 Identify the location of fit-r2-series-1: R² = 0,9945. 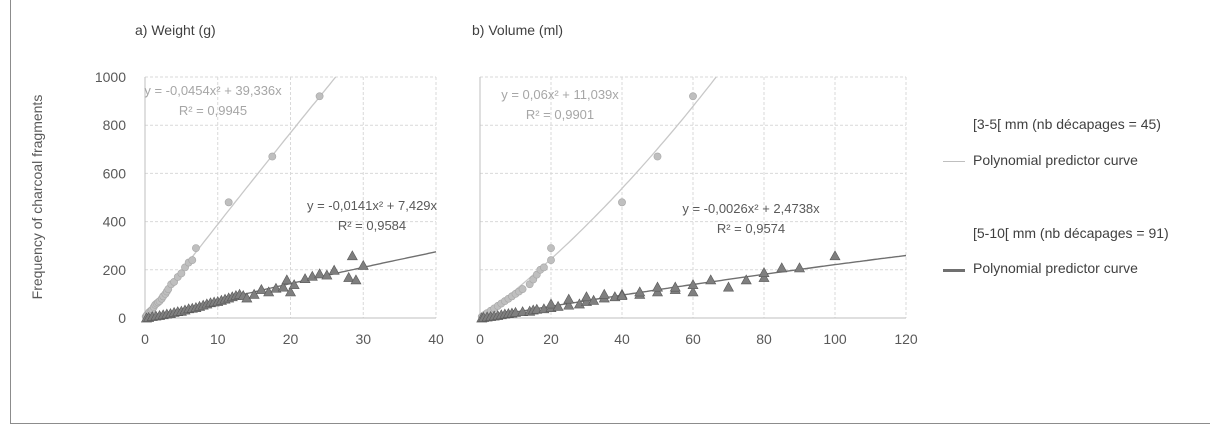
(213, 110).